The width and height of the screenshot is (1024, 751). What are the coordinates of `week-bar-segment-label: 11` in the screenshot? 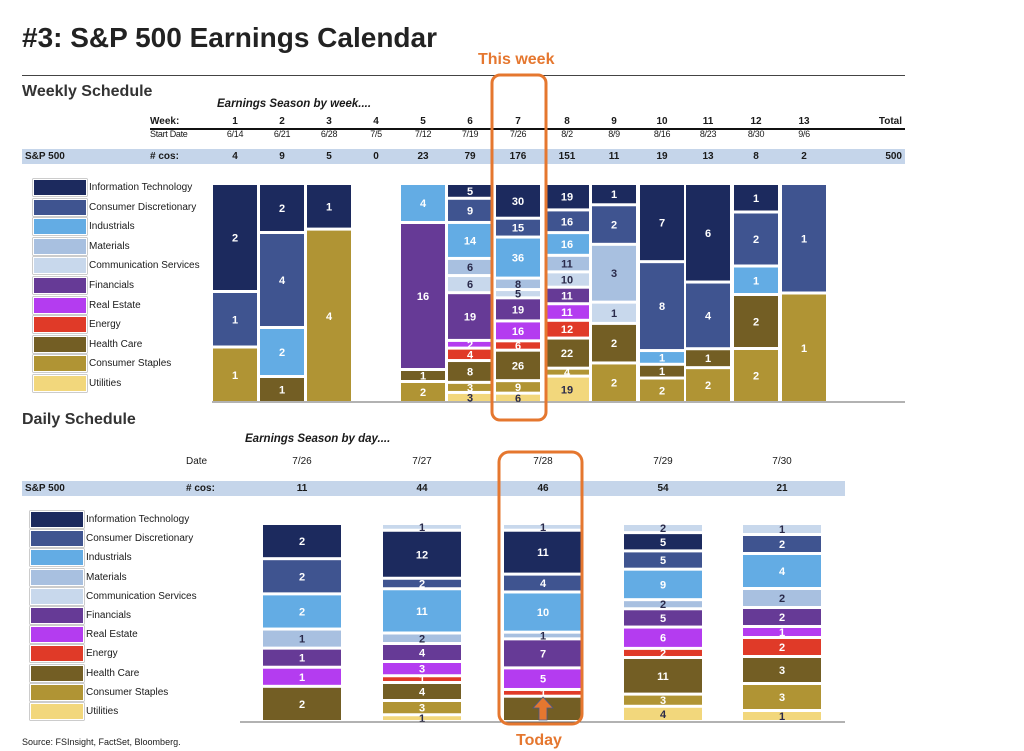 It's located at (567, 313).